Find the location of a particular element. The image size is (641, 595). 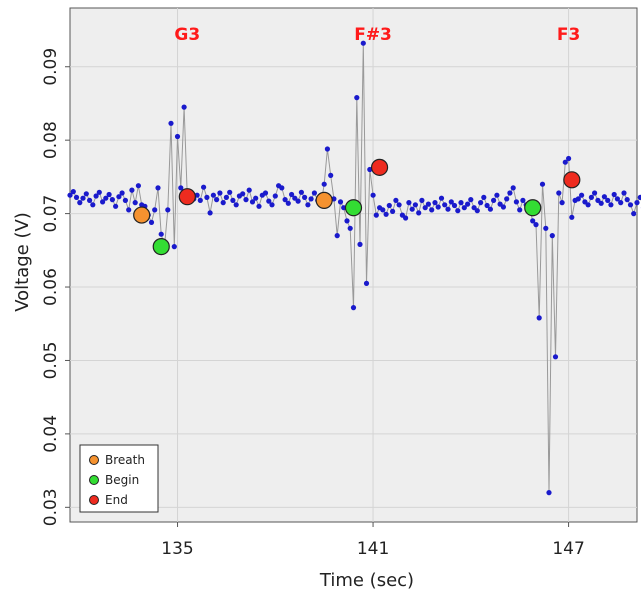

note-annotations: G3 F#3 F3 is located at coordinates (377, 35).